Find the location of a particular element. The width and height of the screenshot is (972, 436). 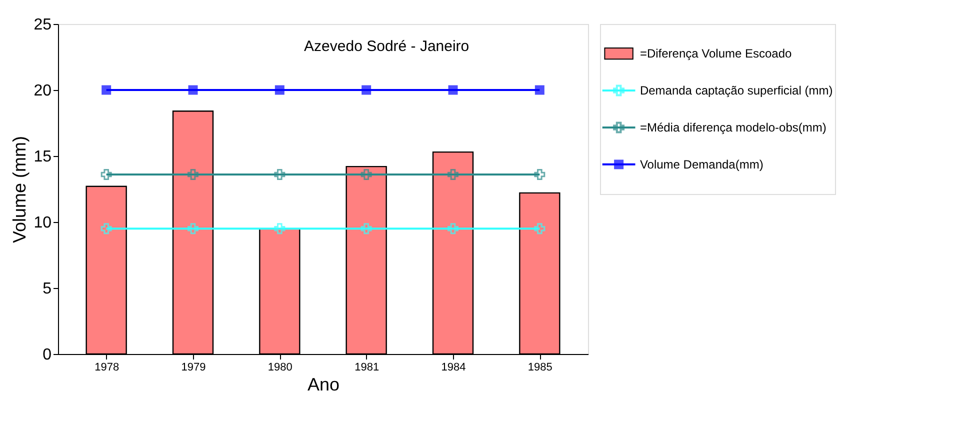

text: Azevedo Sodré - Janeiro is located at coordinates (387, 46).